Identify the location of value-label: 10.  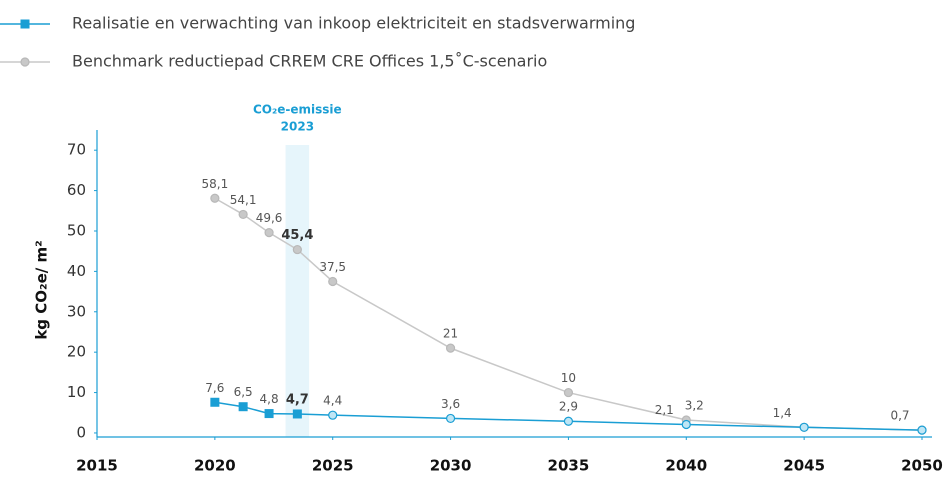
(568, 378).